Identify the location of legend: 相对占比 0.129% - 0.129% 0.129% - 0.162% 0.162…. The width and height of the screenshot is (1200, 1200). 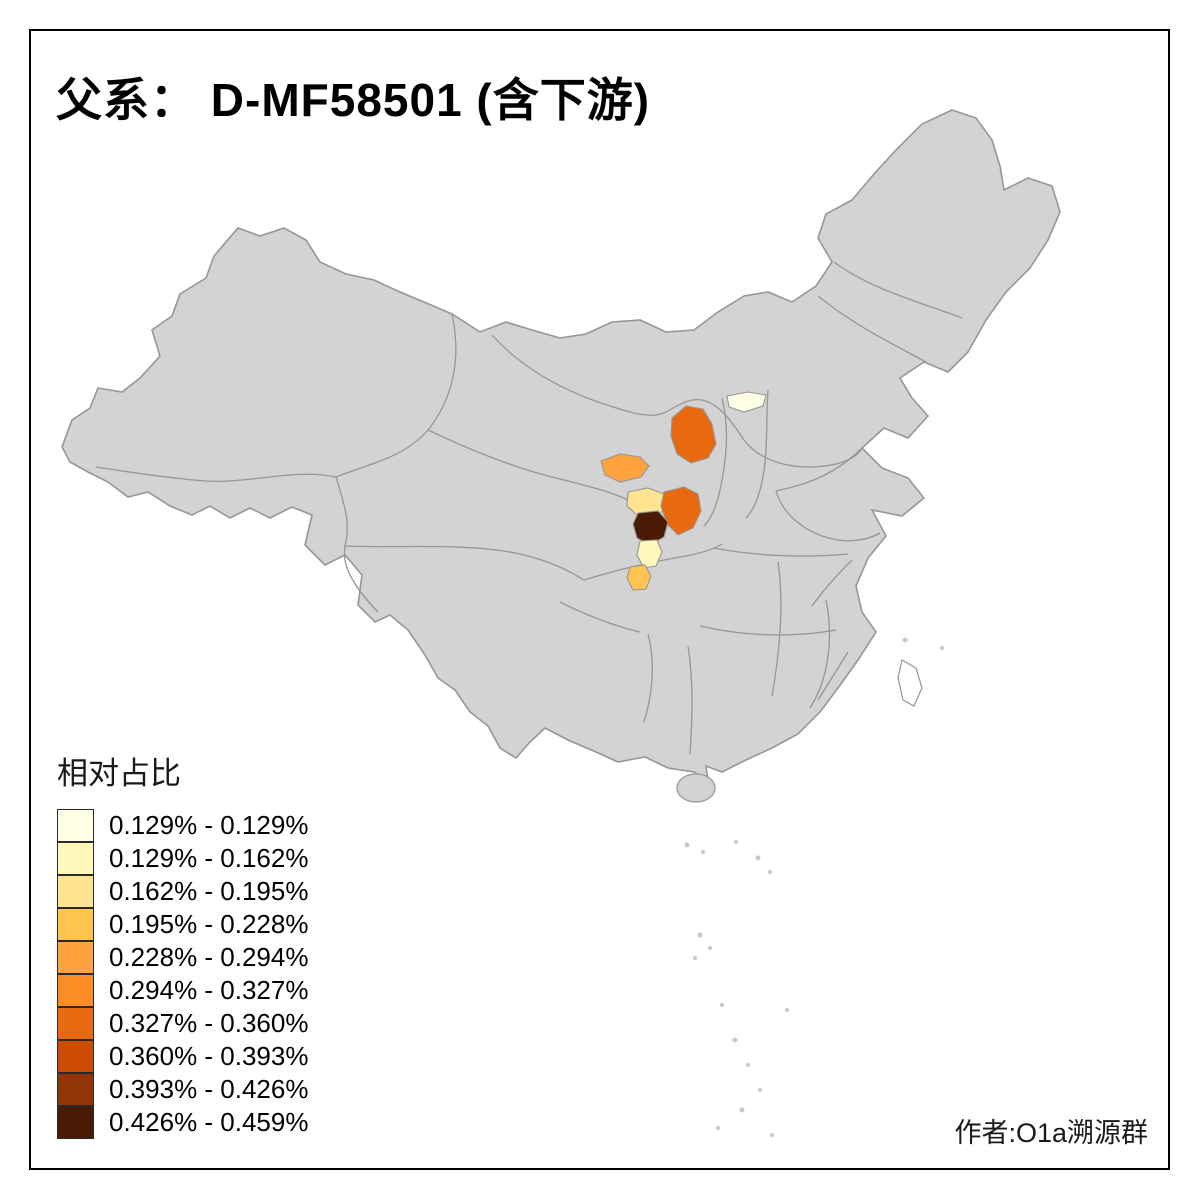
(182, 943).